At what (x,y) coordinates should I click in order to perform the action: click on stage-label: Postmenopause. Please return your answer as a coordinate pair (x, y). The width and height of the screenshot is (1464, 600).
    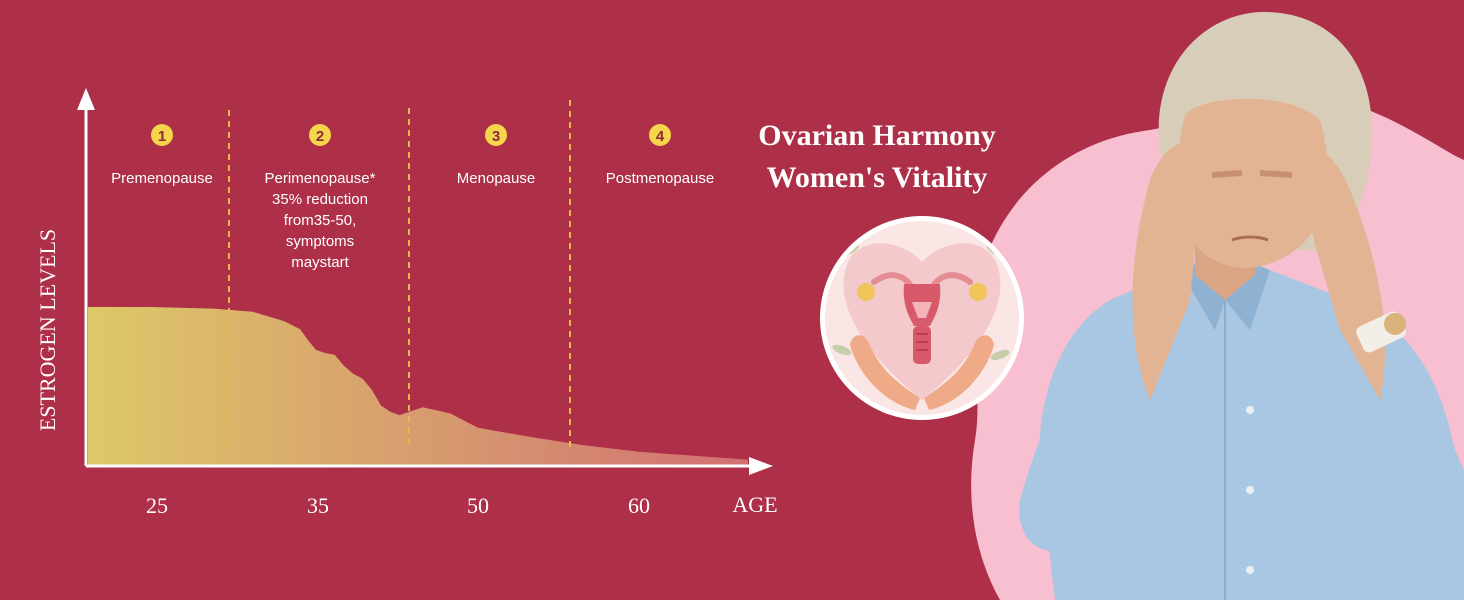
    Looking at the image, I should click on (660, 178).